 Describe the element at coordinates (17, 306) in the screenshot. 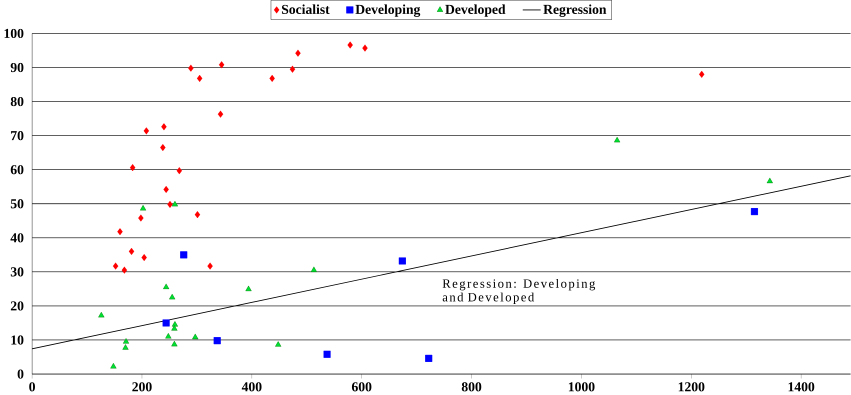

I see `y-tick-label: 20` at that location.